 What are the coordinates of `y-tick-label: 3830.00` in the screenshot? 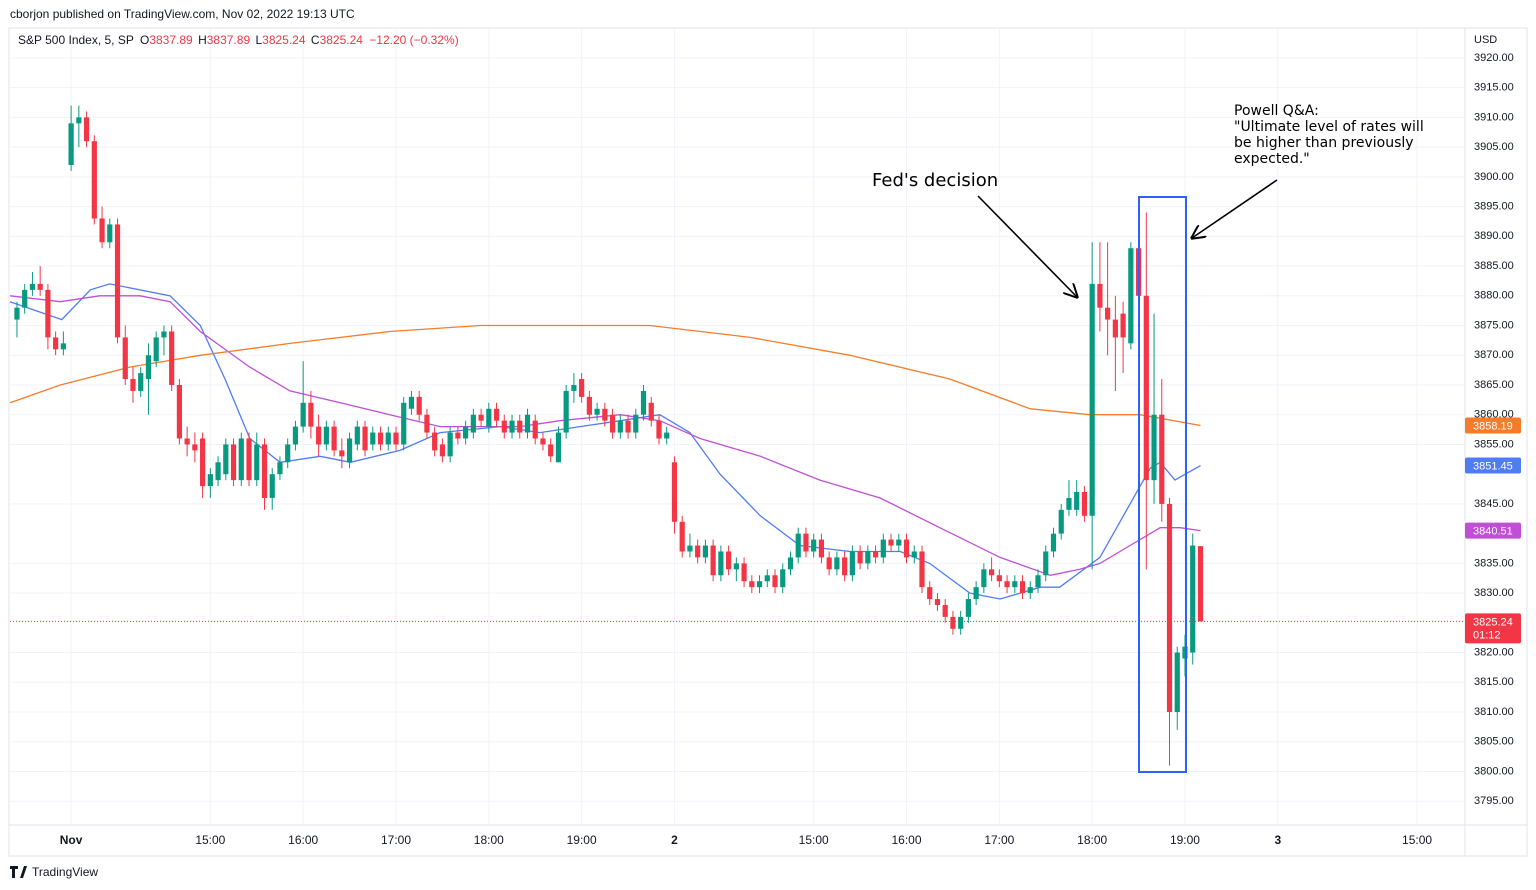 It's located at (1494, 593).